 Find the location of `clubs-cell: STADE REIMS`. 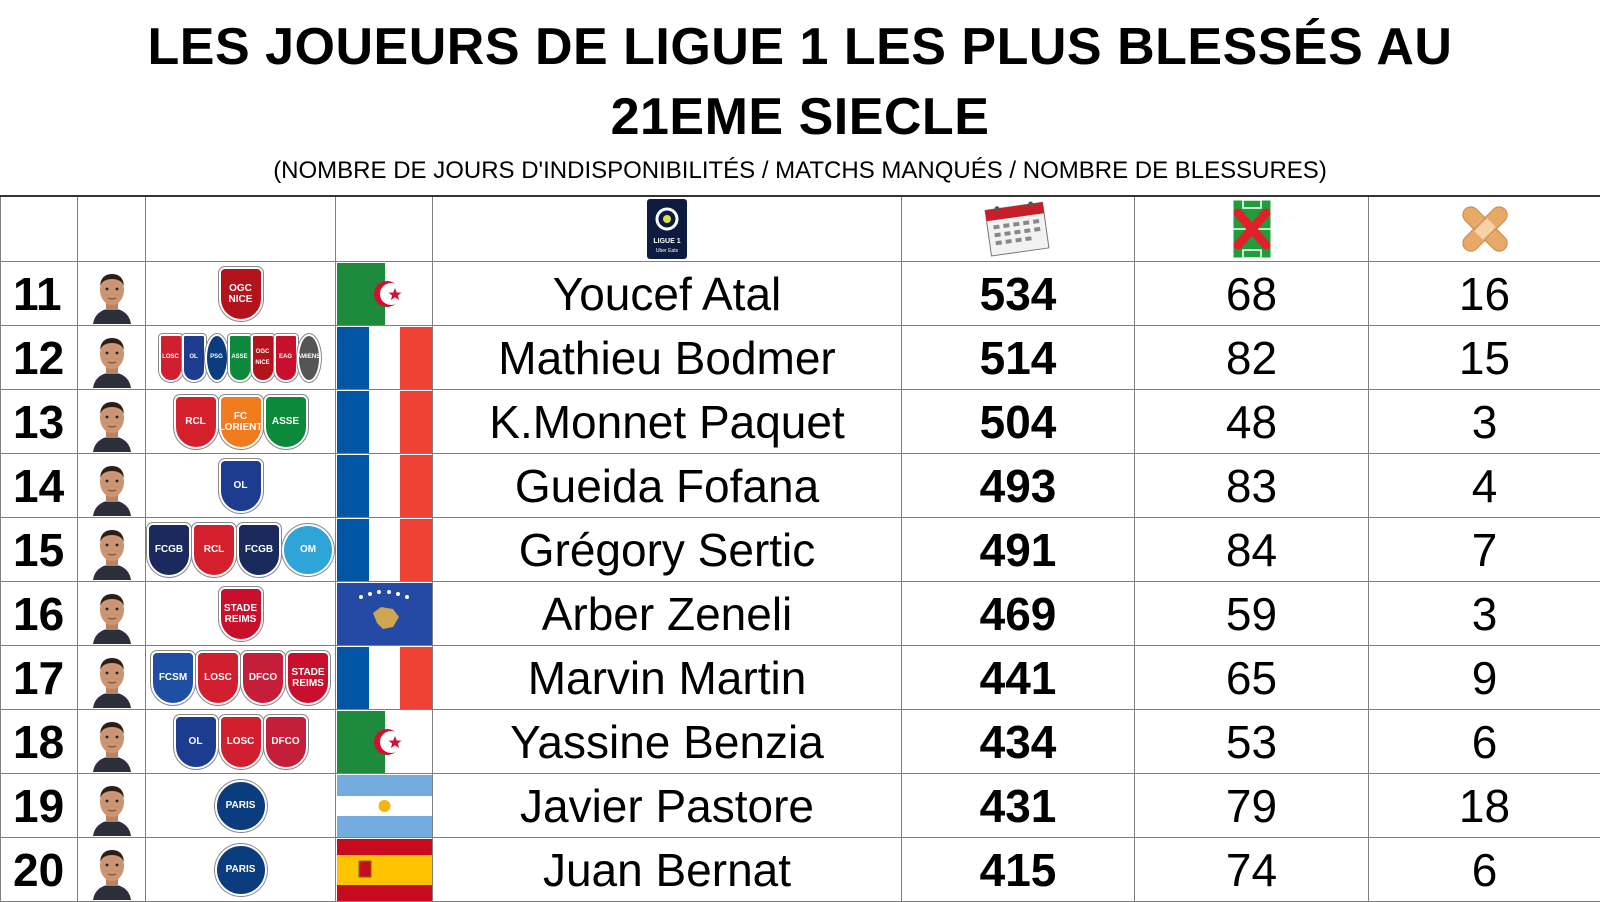

clubs-cell: STADE REIMS is located at coordinates (241, 614).